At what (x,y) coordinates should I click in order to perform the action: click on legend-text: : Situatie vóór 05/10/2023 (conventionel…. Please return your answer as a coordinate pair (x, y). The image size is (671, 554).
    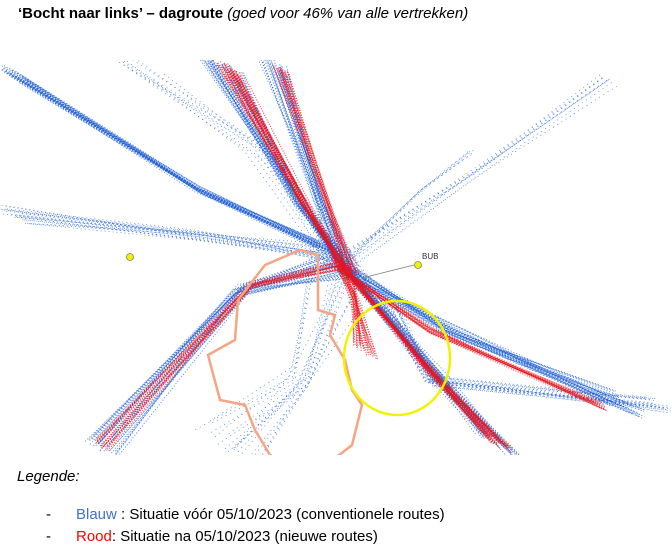
    Looking at the image, I should click on (280, 514).